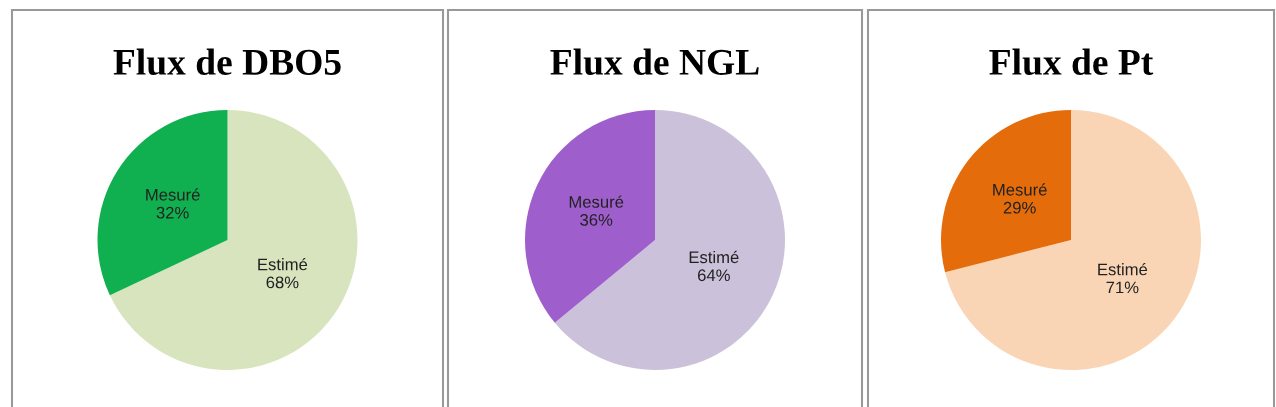 The width and height of the screenshot is (1276, 407). What do you see at coordinates (654, 62) in the screenshot?
I see `chart-title: Flux de NGL` at bounding box center [654, 62].